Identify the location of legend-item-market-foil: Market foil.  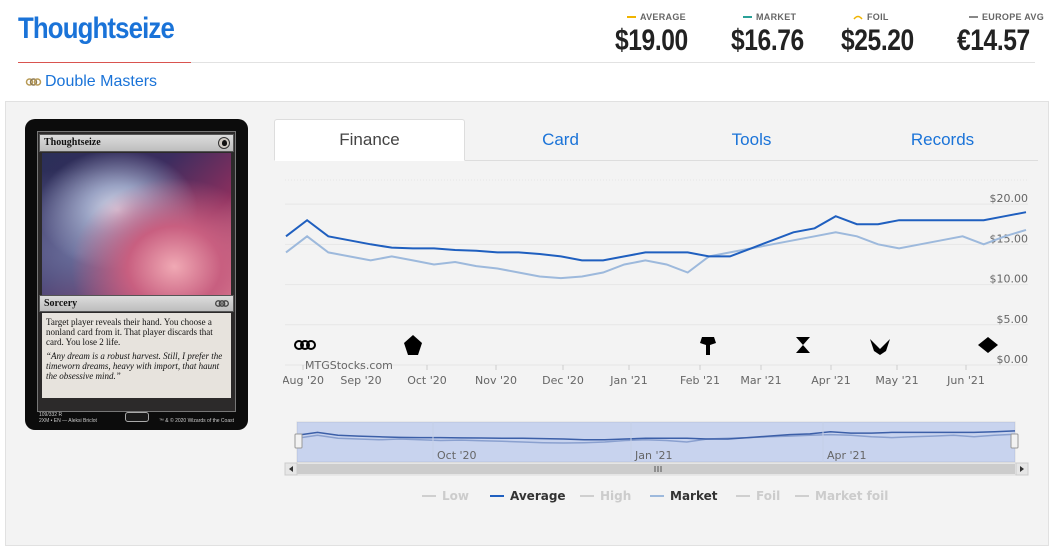
(851, 496).